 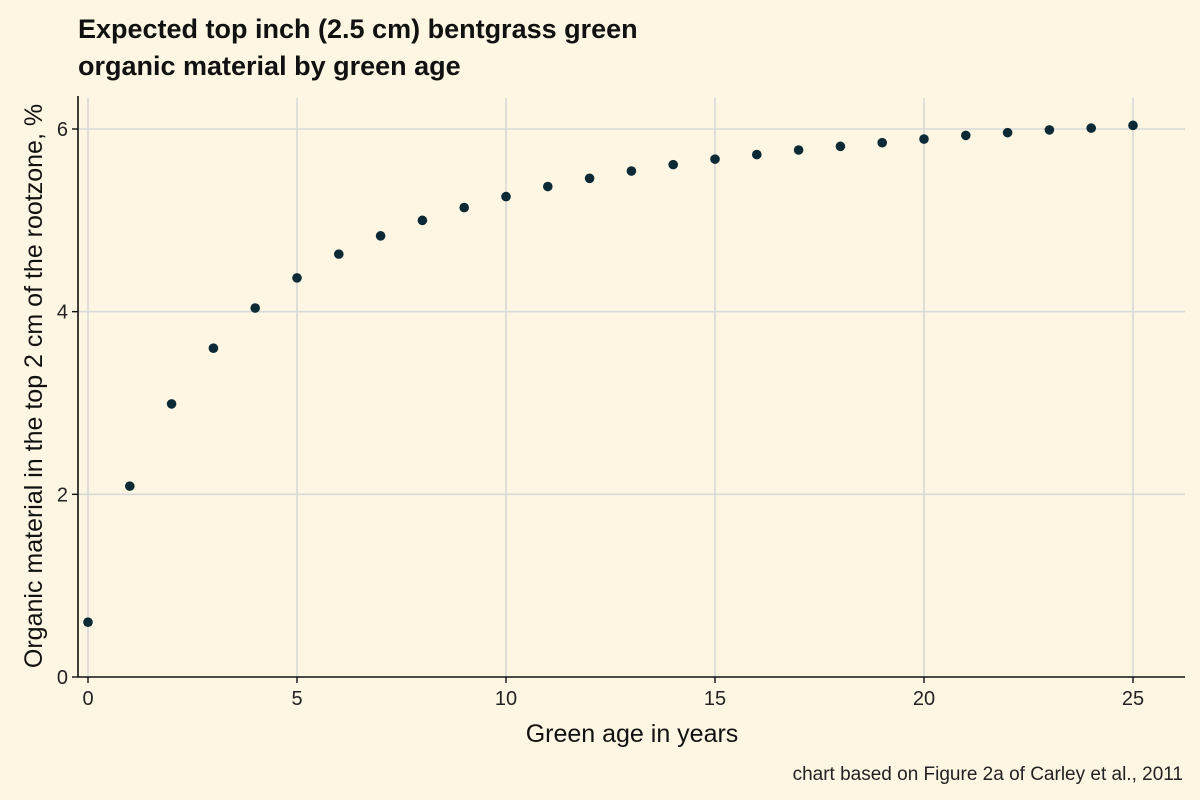 What do you see at coordinates (924, 699) in the screenshot?
I see `x-tick-label: 20` at bounding box center [924, 699].